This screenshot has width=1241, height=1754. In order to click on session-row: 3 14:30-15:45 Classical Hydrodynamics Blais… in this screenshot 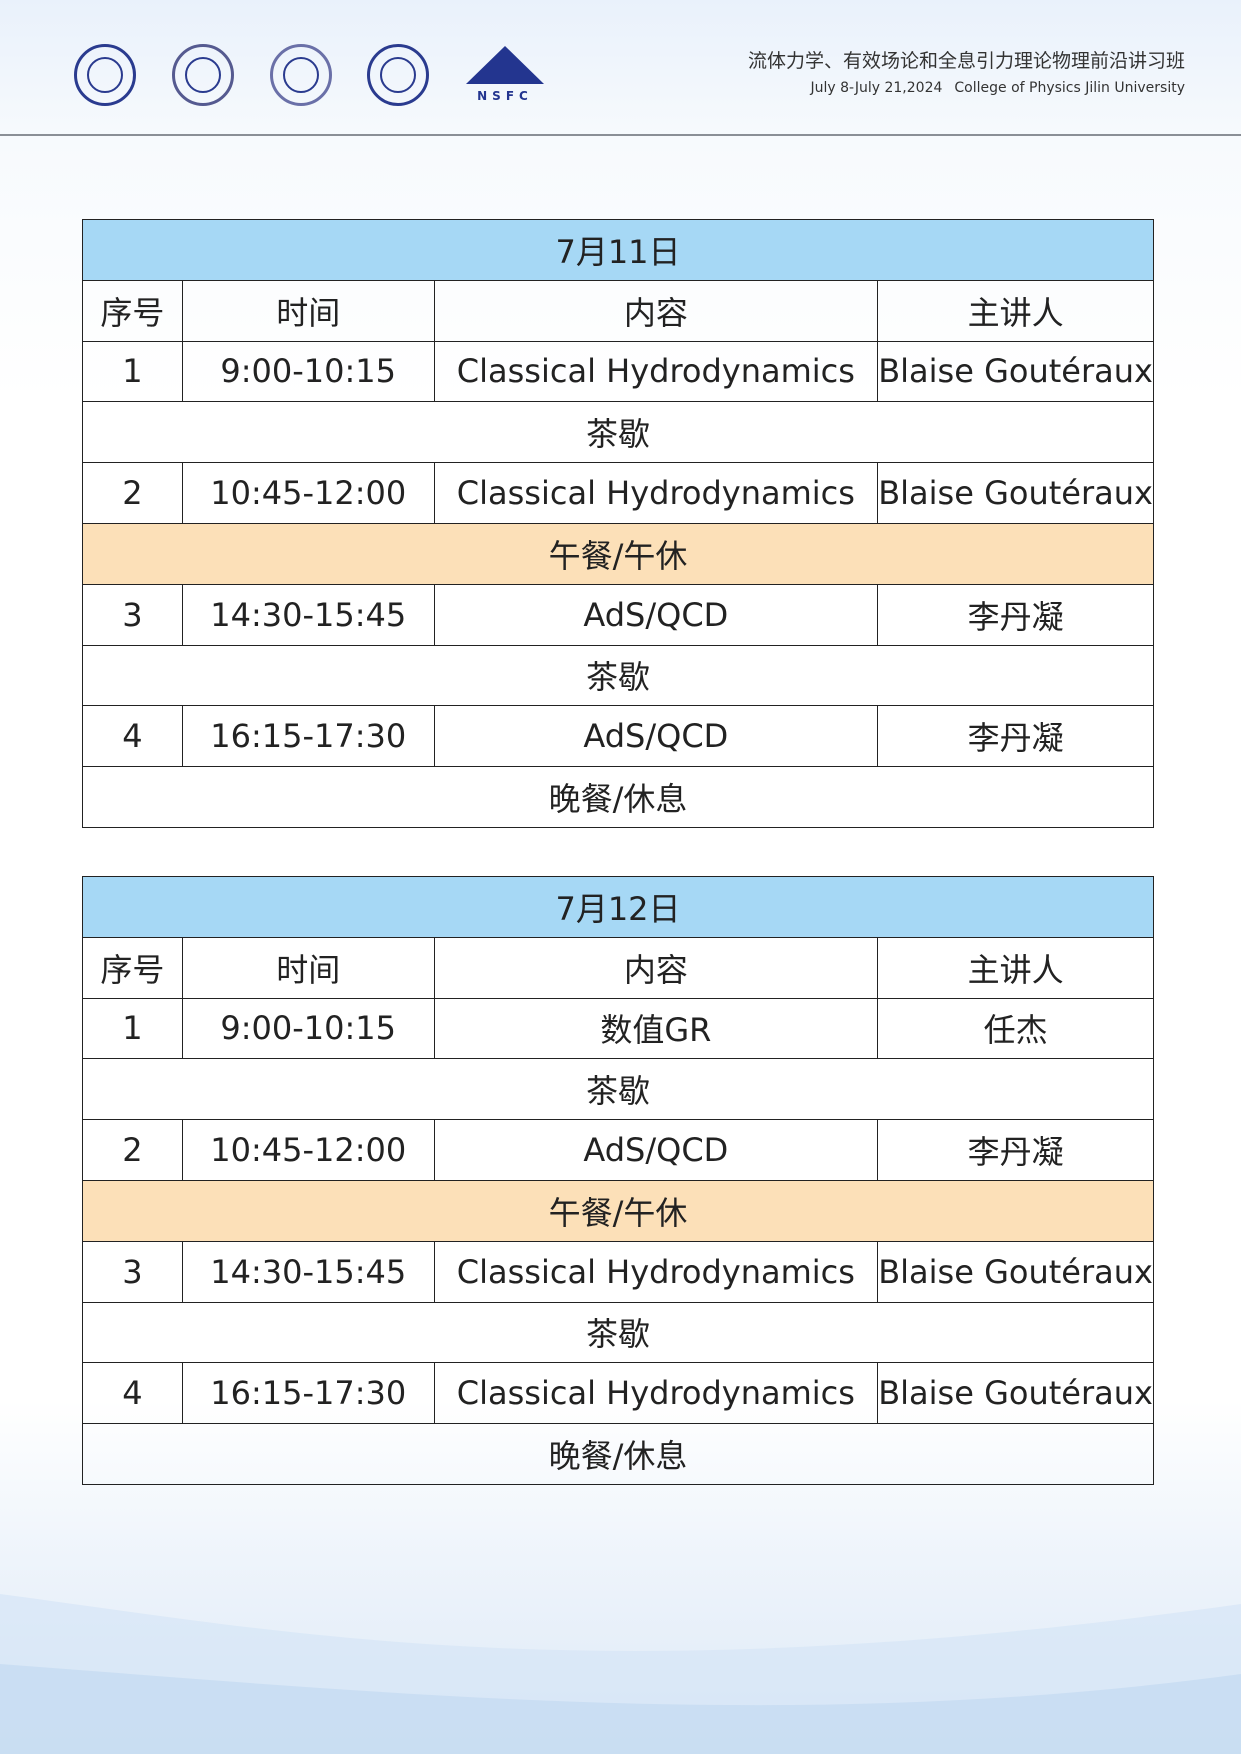, I will do `click(618, 1271)`.